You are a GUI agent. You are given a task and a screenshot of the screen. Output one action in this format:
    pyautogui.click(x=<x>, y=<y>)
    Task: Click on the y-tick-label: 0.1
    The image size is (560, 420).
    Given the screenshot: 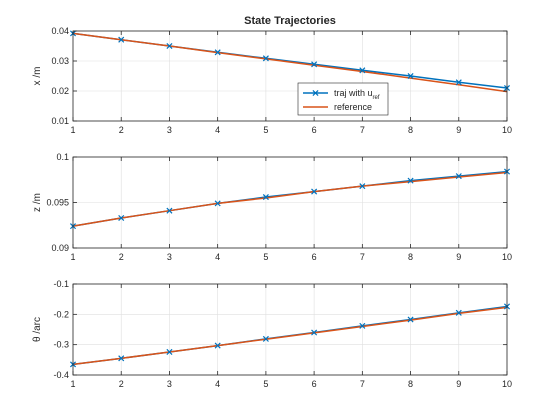 What is the action you would take?
    pyautogui.click(x=62, y=157)
    